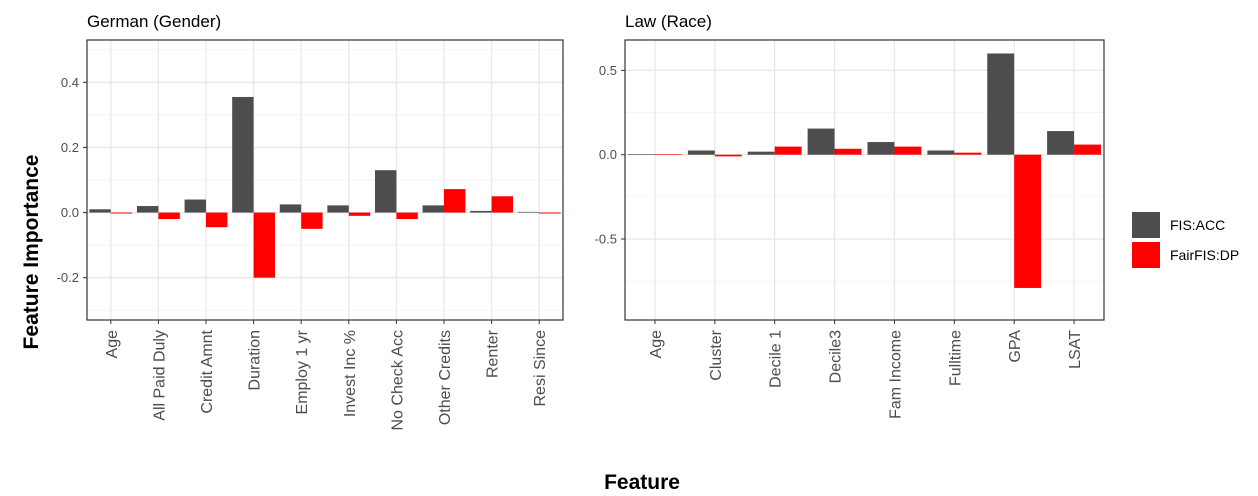  What do you see at coordinates (606, 239) in the screenshot?
I see `y-tick-label: -0.5` at bounding box center [606, 239].